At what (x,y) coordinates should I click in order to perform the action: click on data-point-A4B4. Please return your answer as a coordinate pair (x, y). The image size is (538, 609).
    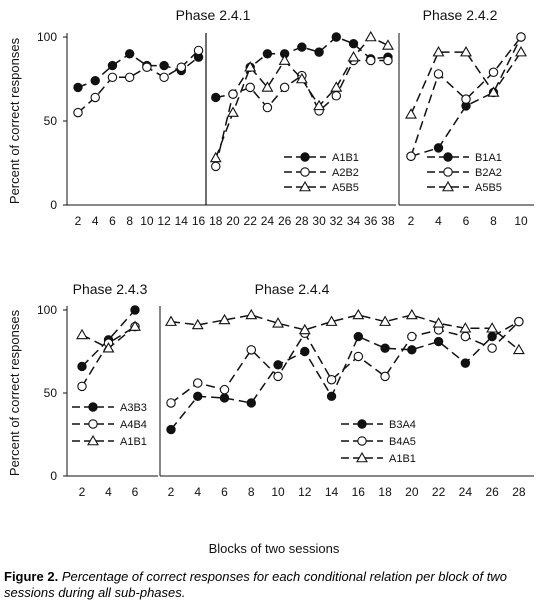
    Looking at the image, I should click on (82, 386).